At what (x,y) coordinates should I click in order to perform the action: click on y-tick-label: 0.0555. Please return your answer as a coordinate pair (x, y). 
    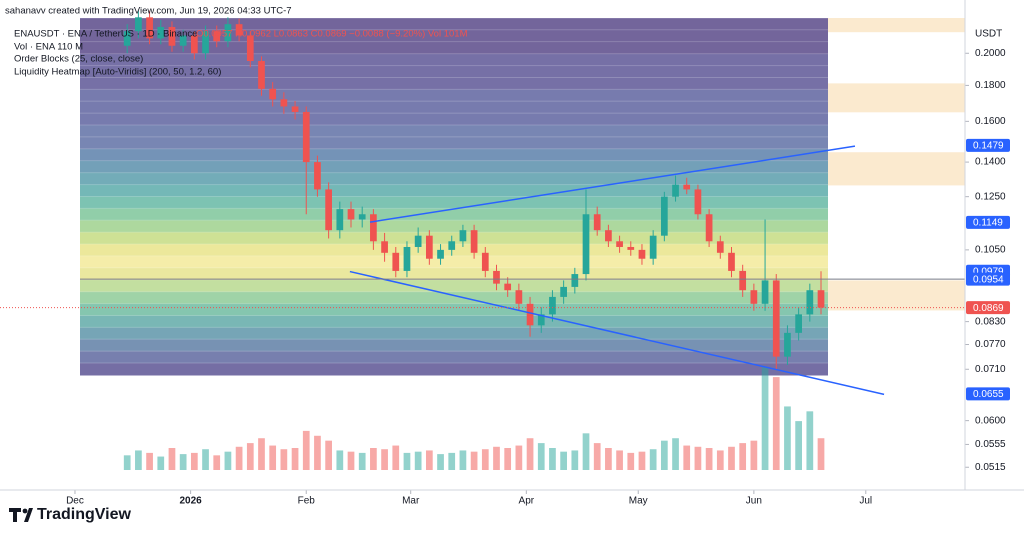
    Looking at the image, I should click on (990, 444).